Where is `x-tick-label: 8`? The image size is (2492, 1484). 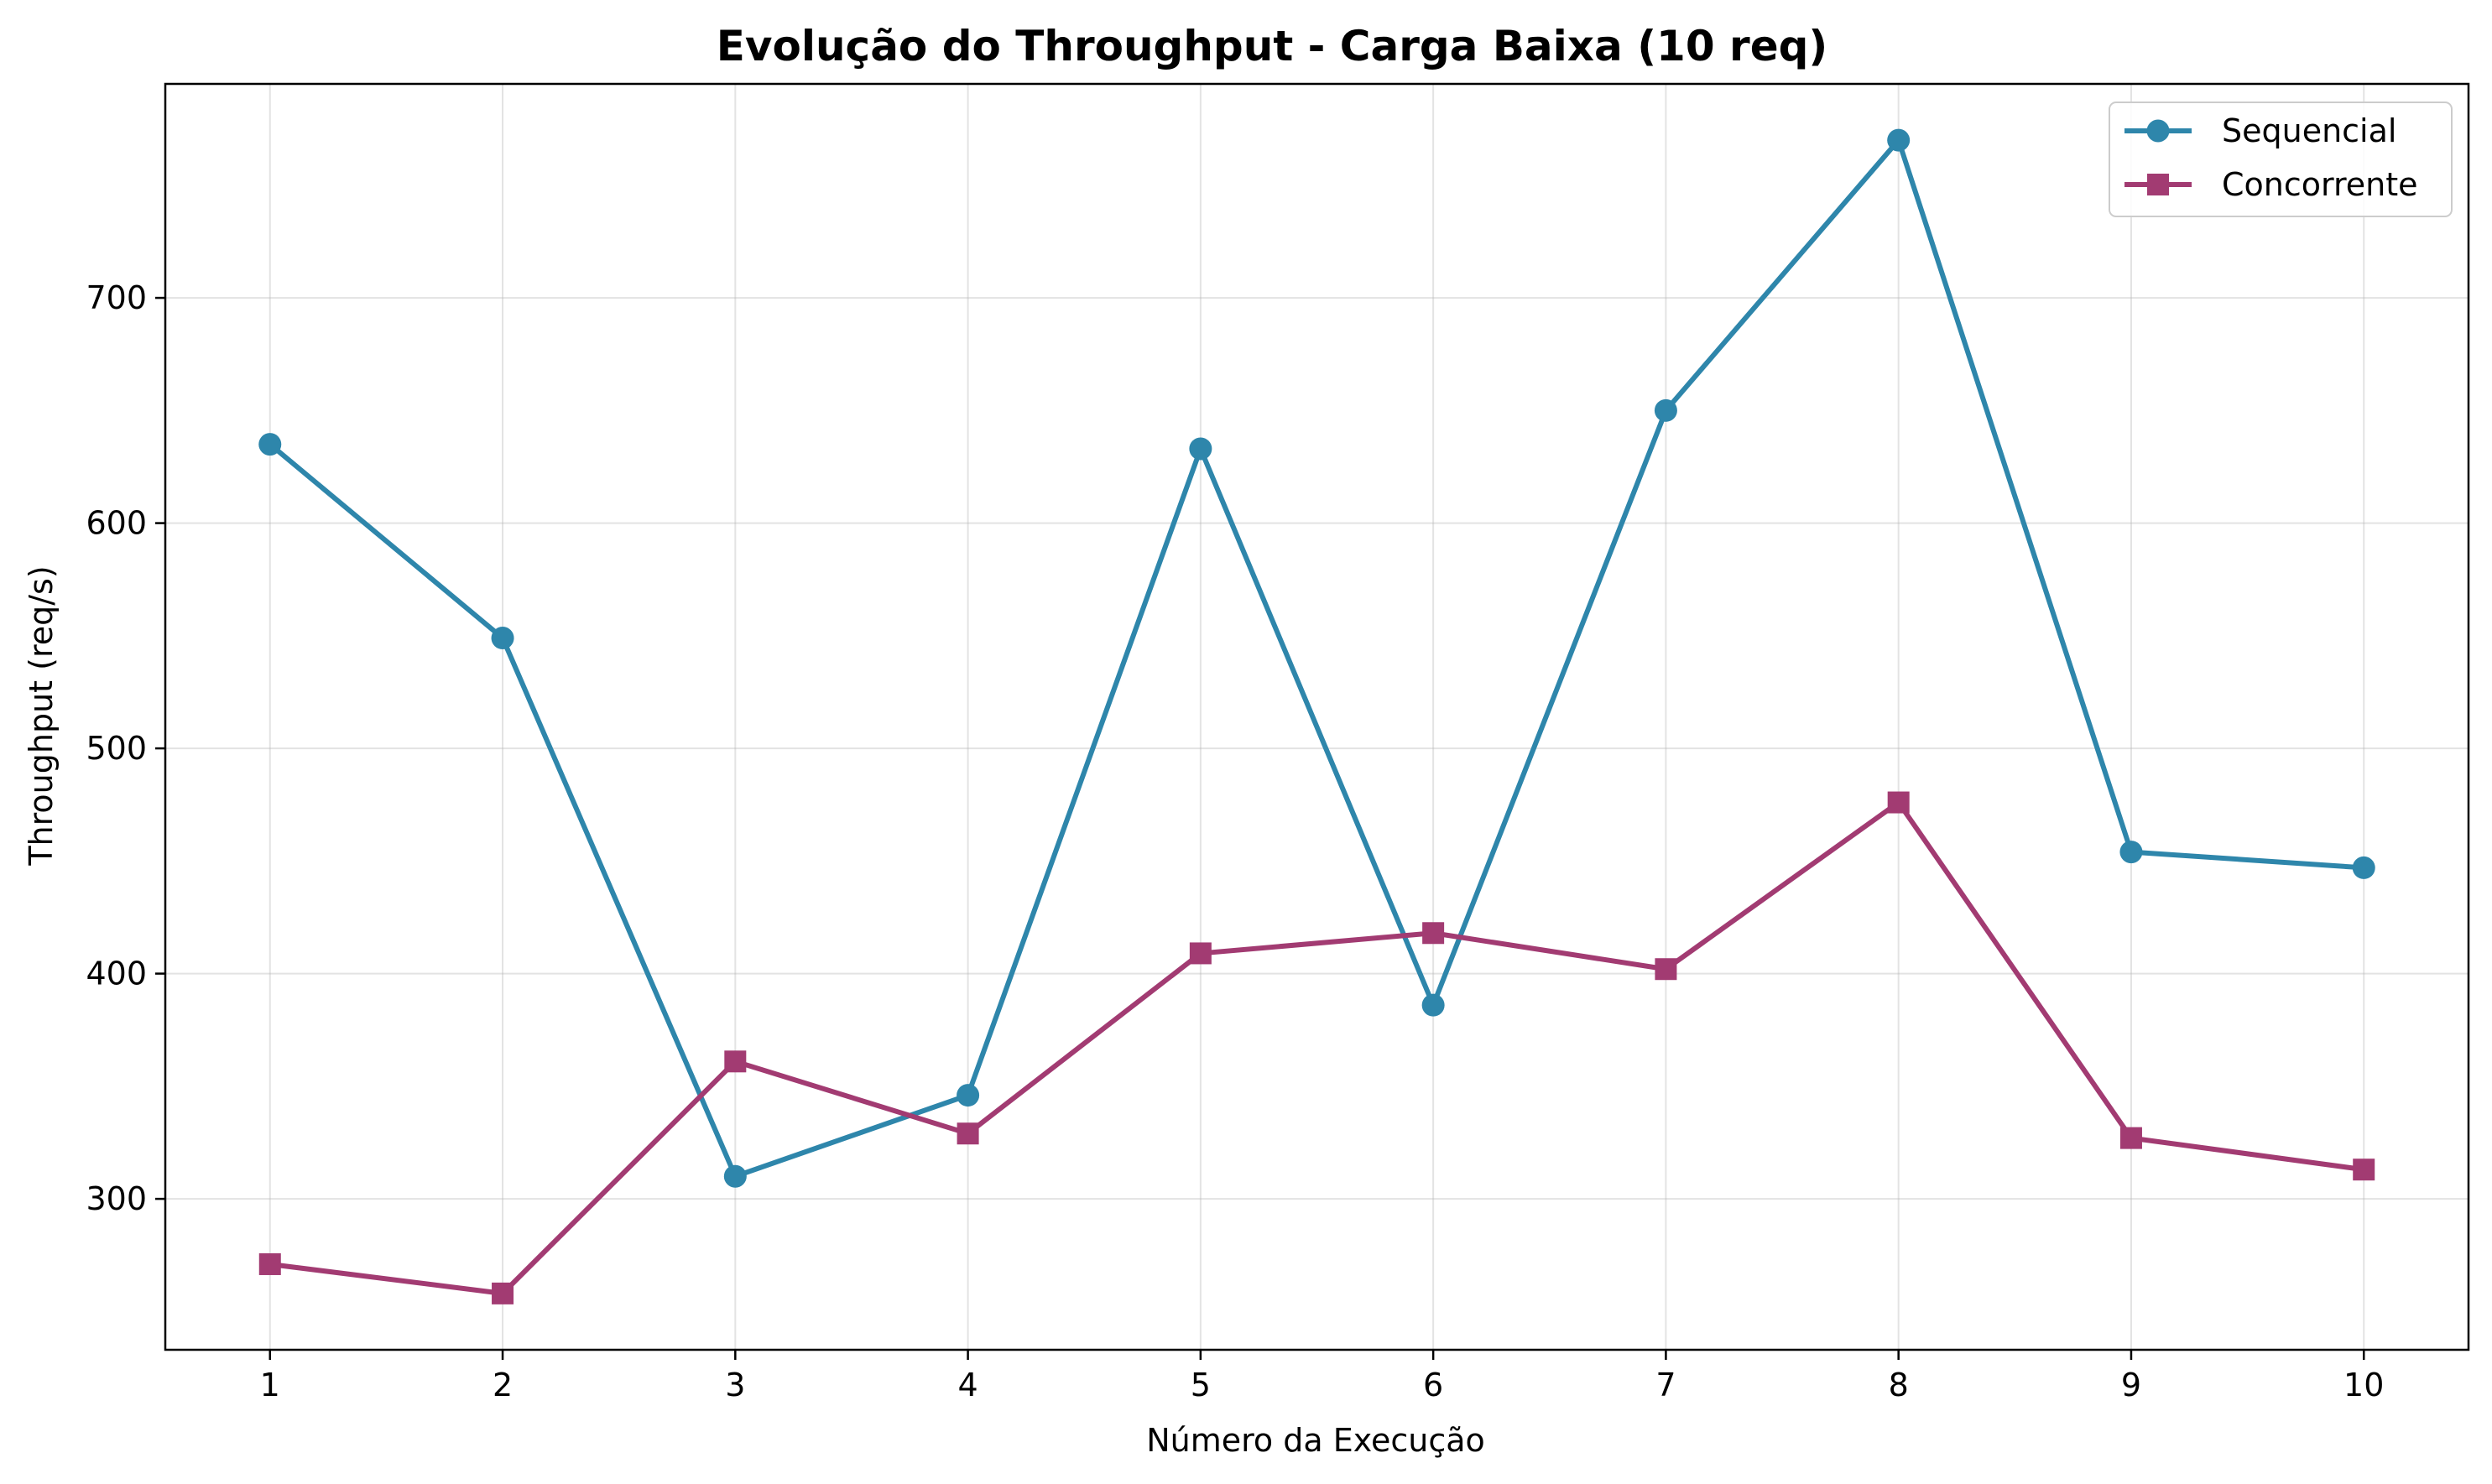
x-tick-label: 8 is located at coordinates (1899, 1385).